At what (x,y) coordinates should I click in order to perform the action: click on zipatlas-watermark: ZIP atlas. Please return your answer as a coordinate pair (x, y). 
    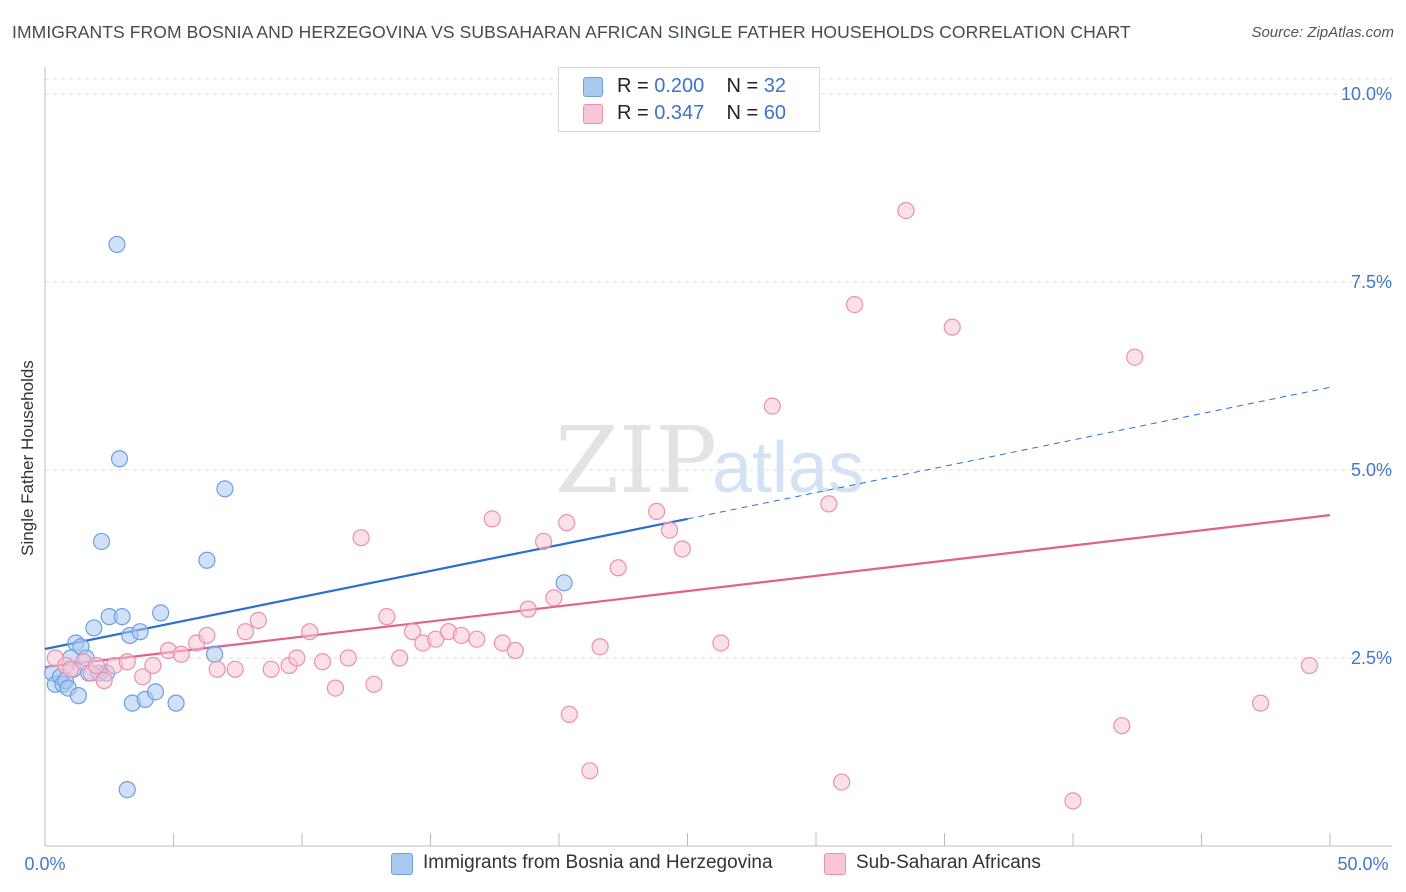
    Looking at the image, I should click on (709, 460).